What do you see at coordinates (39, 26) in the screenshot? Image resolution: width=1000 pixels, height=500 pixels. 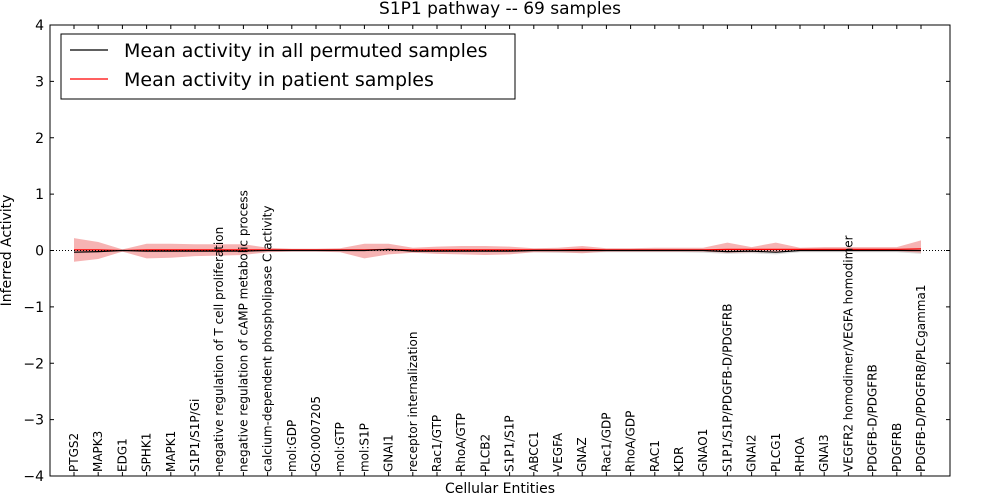 I see `y-tick-label: 4` at bounding box center [39, 26].